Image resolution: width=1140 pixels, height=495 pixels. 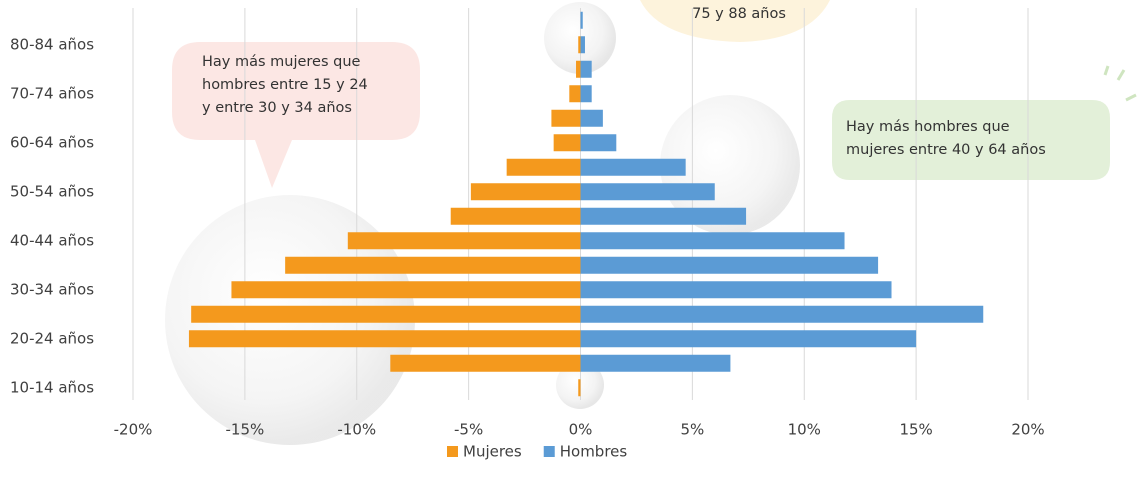 I want to click on annotation: Hay más hombres que, so click(x=928, y=127).